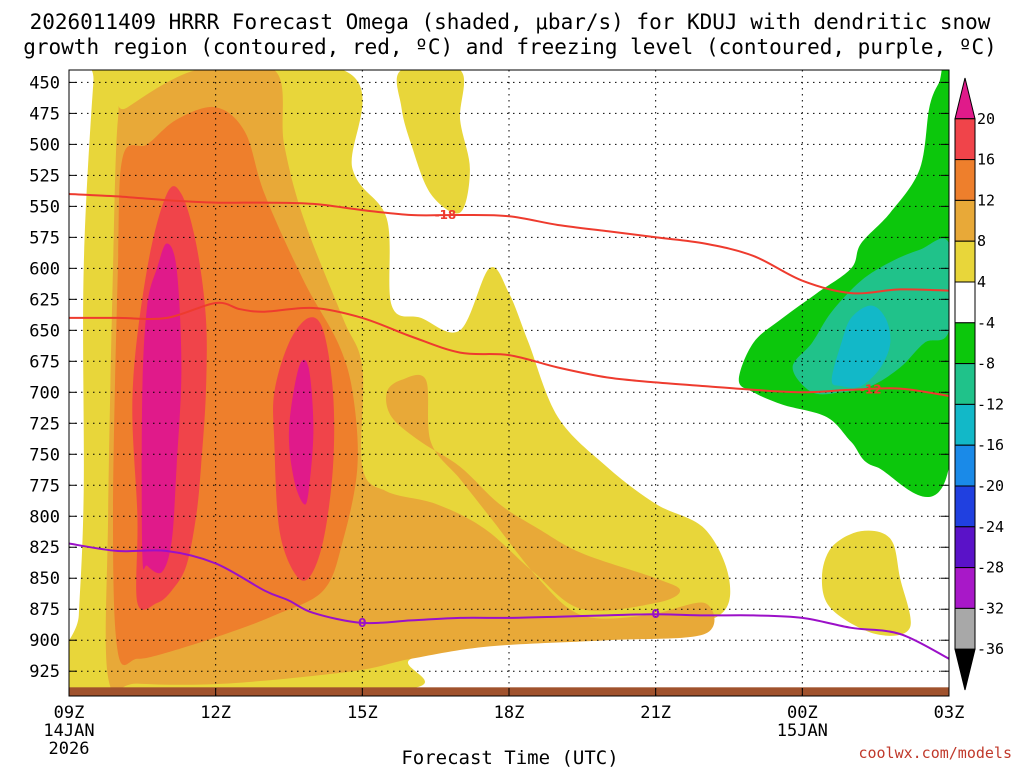 This screenshot has height=768, width=1024. Describe the element at coordinates (44, 269) in the screenshot. I see `y-tick-label-600: 600` at that location.